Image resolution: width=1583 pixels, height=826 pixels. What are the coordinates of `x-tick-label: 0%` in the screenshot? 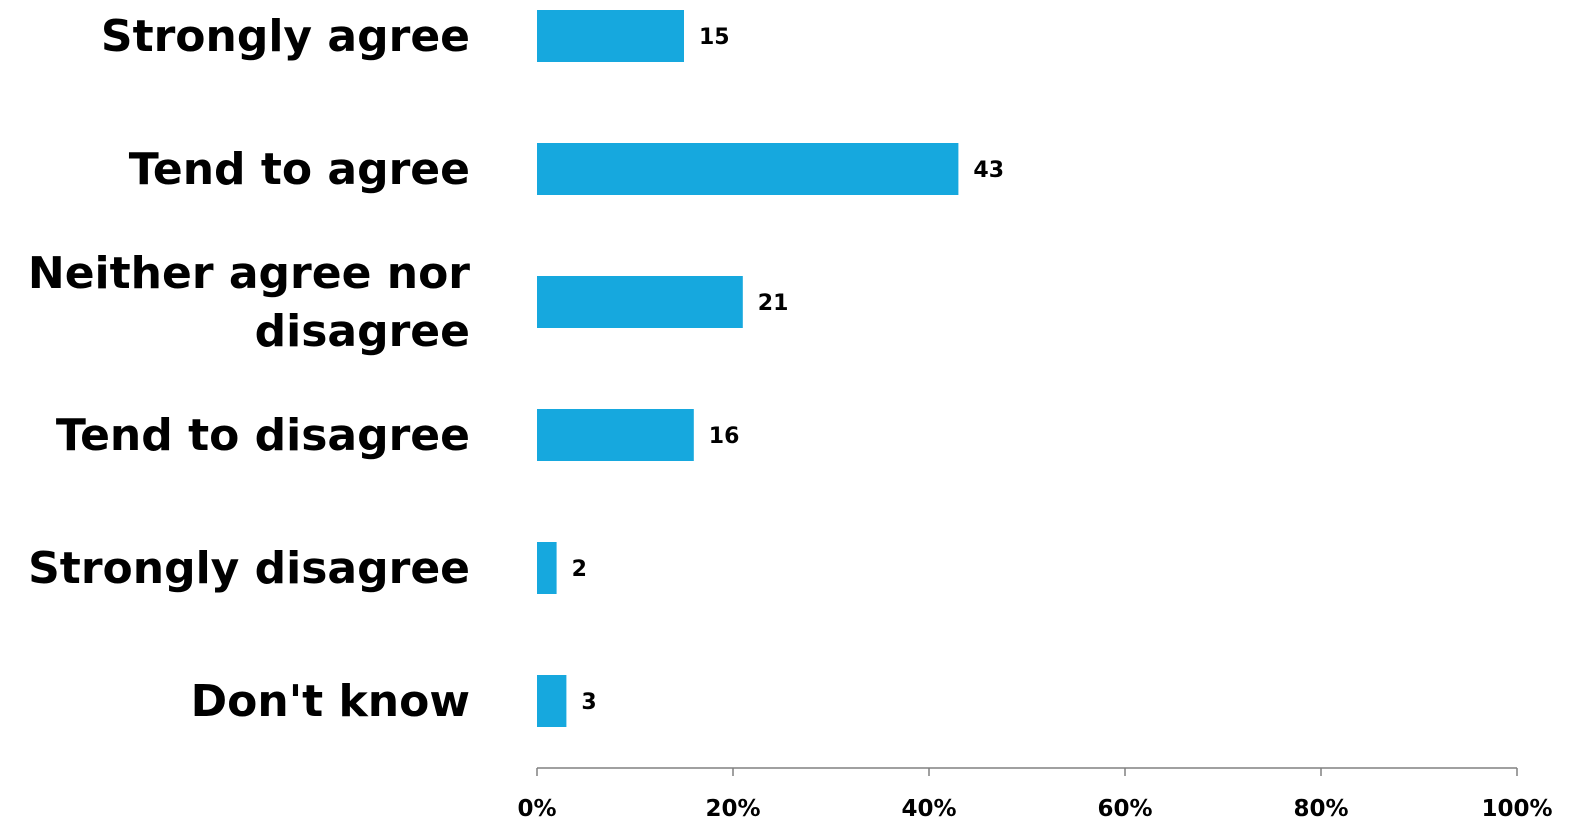 It's located at (536, 809).